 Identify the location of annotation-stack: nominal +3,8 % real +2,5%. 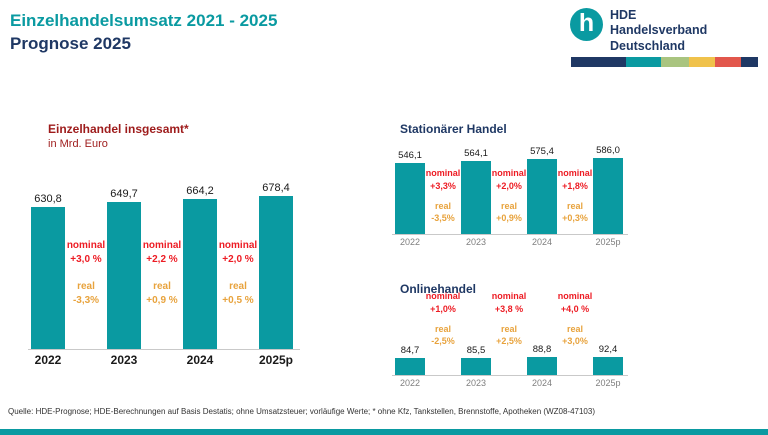
(509, 318).